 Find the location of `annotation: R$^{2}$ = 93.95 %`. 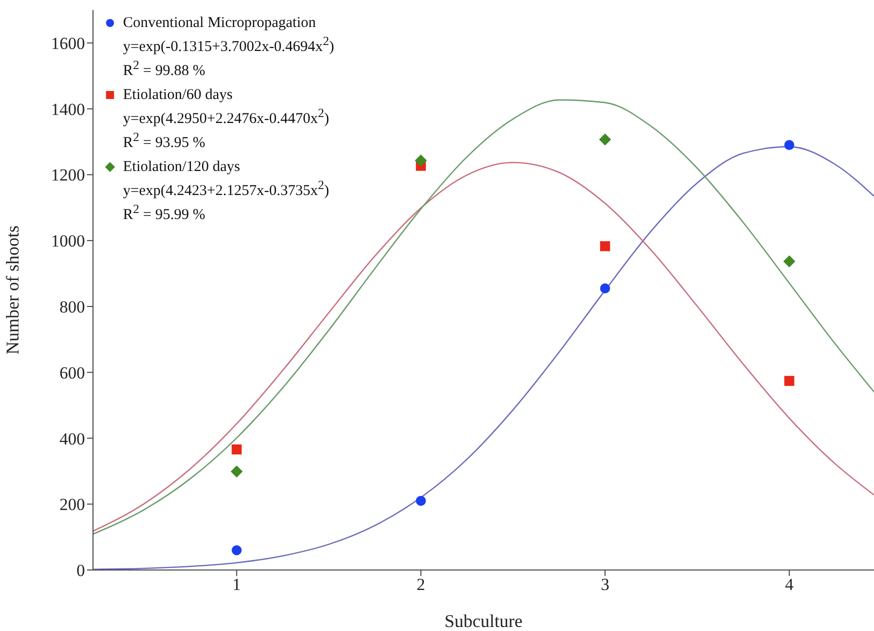

annotation: R$^{2}$ = 93.95 % is located at coordinates (164, 140).